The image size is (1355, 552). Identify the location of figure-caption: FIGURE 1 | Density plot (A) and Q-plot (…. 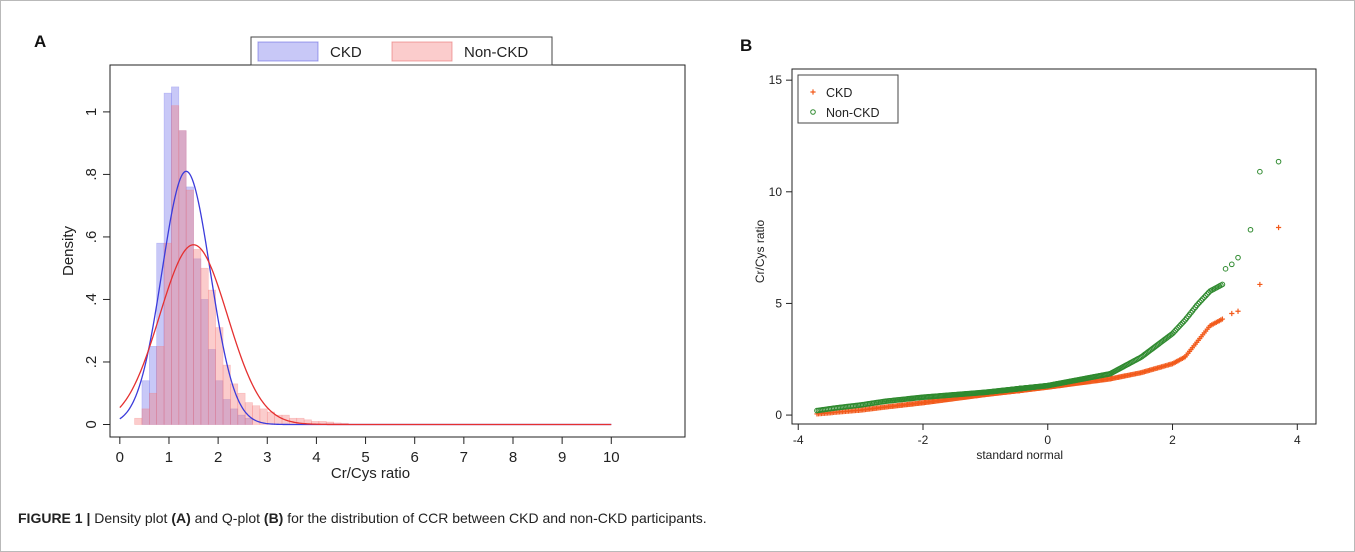
(362, 518).